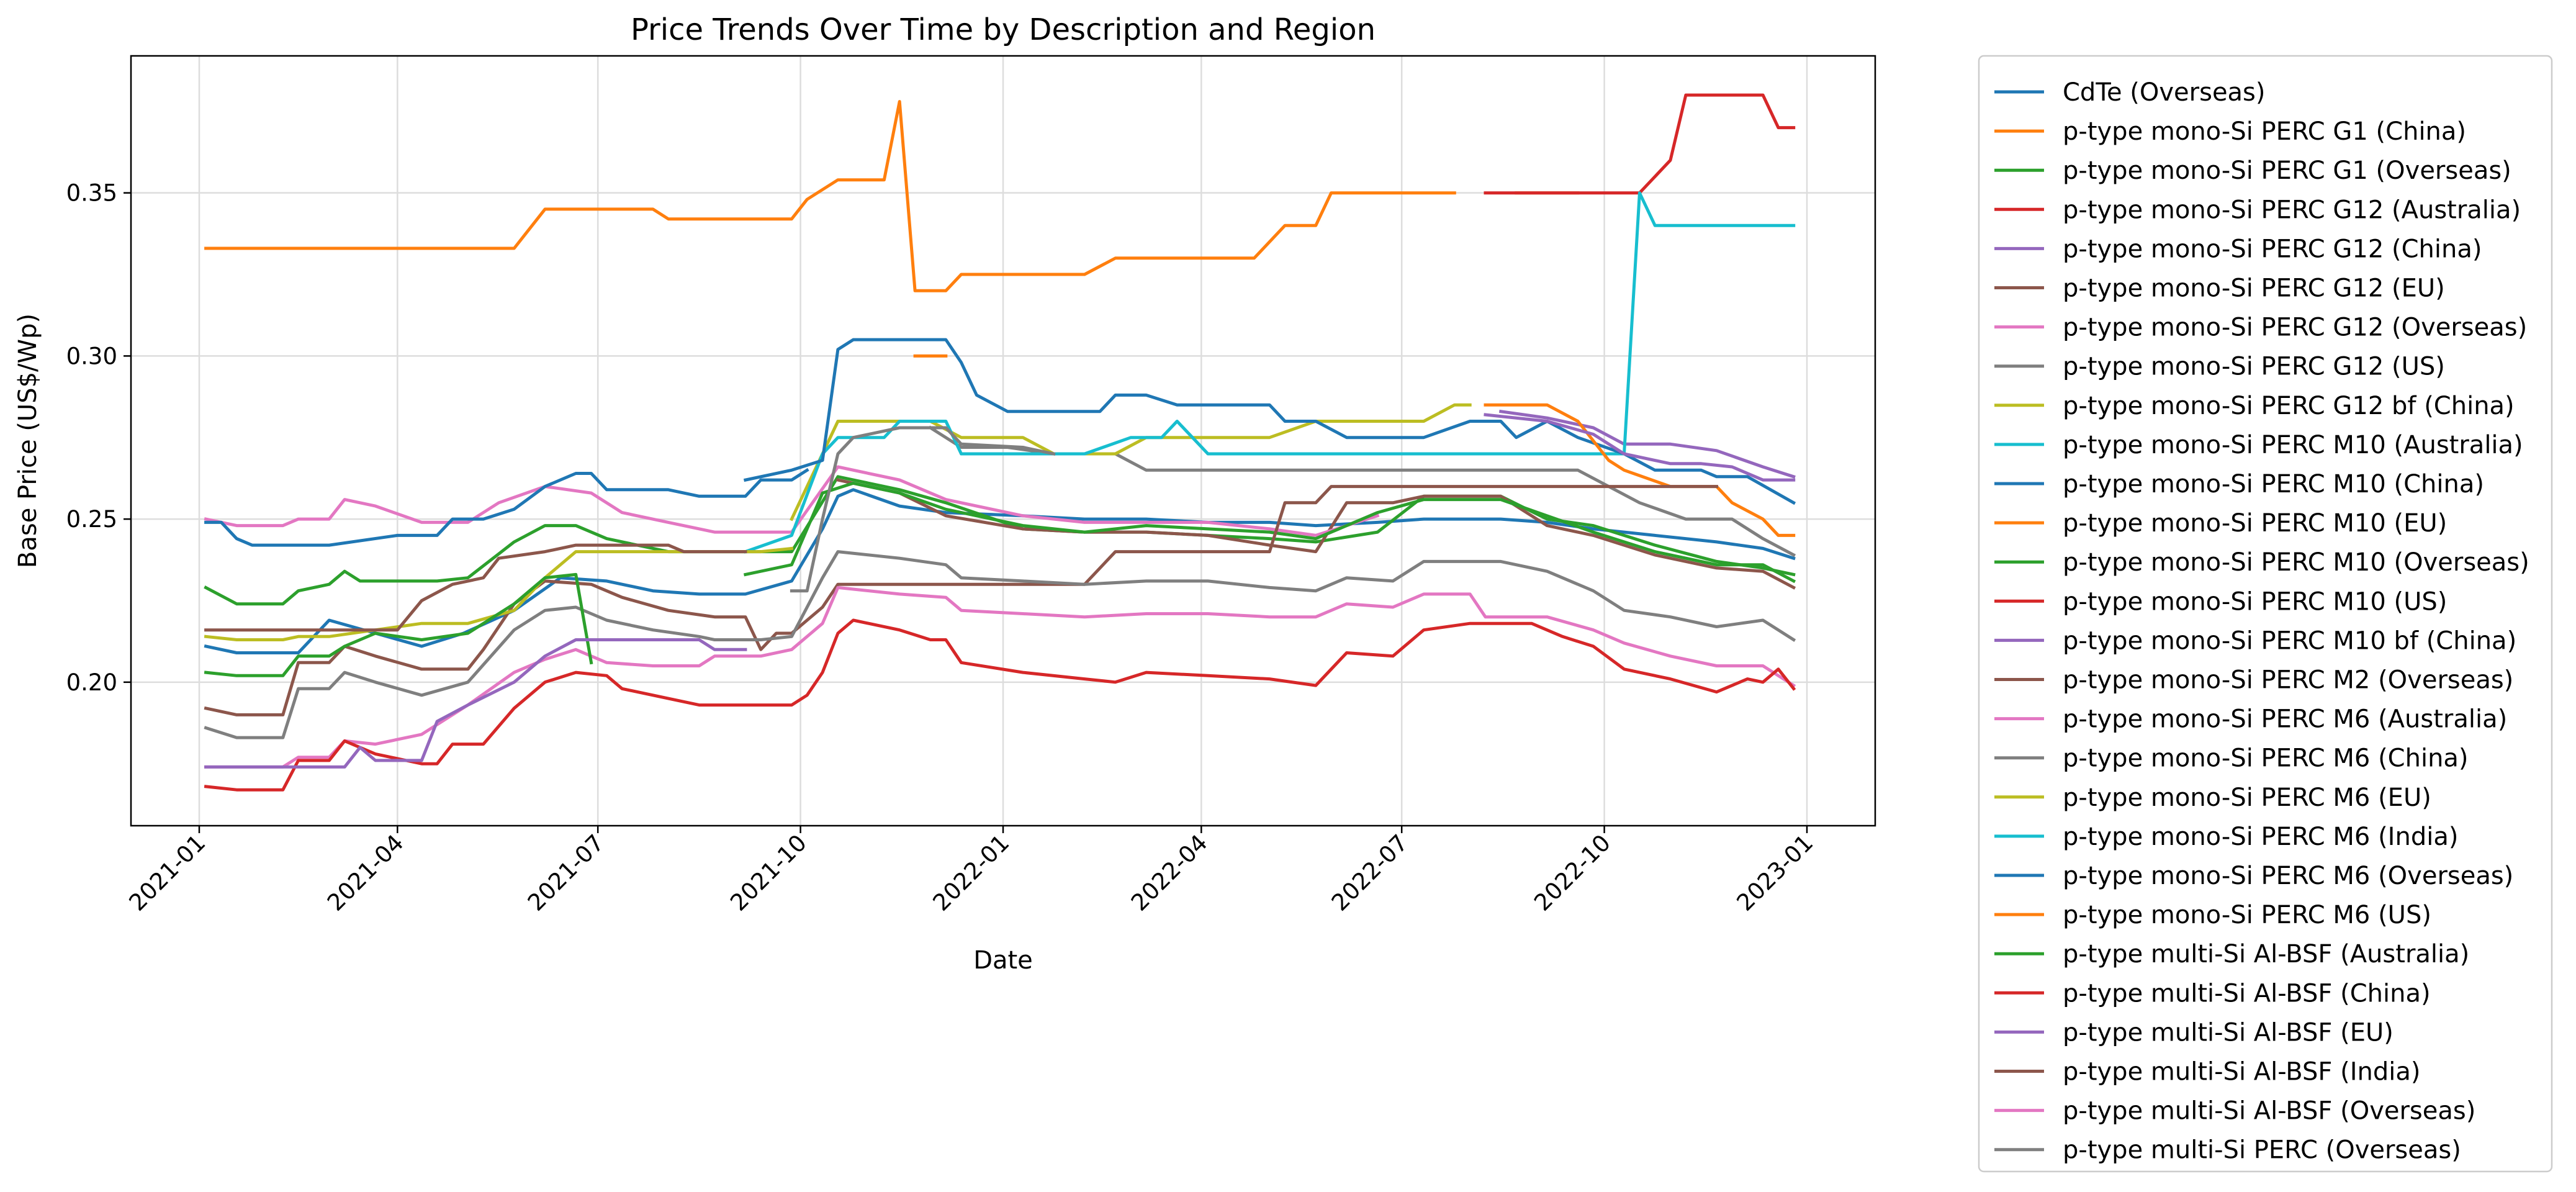 The height and width of the screenshot is (1192, 2576). I want to click on legend-item: p-type mono-Si PERC M6 (EU), so click(2212, 797).